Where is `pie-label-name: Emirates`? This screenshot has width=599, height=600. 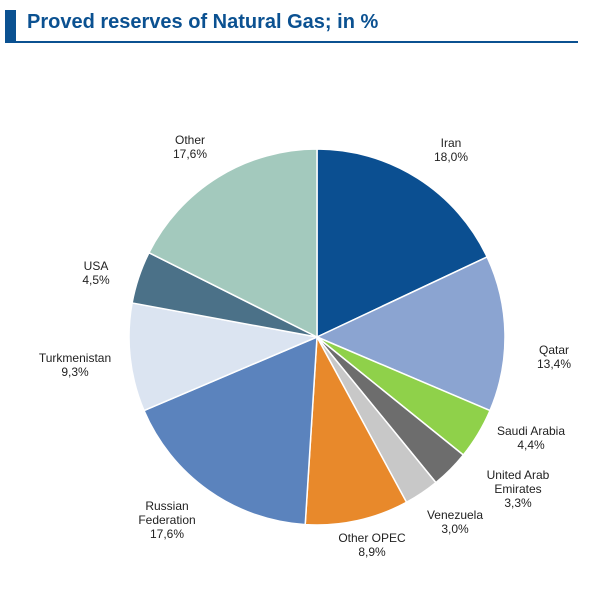
pie-label-name: Emirates is located at coordinates (517, 489).